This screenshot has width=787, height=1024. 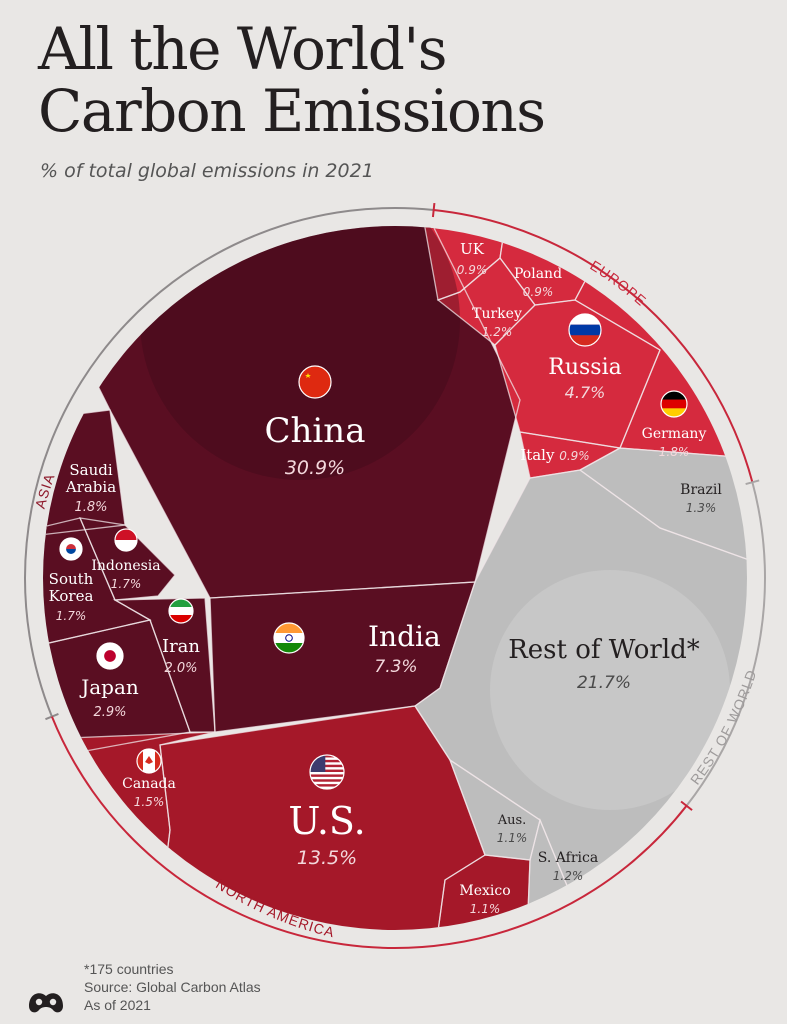 I want to click on usa-flag-icon, so click(x=327, y=772).